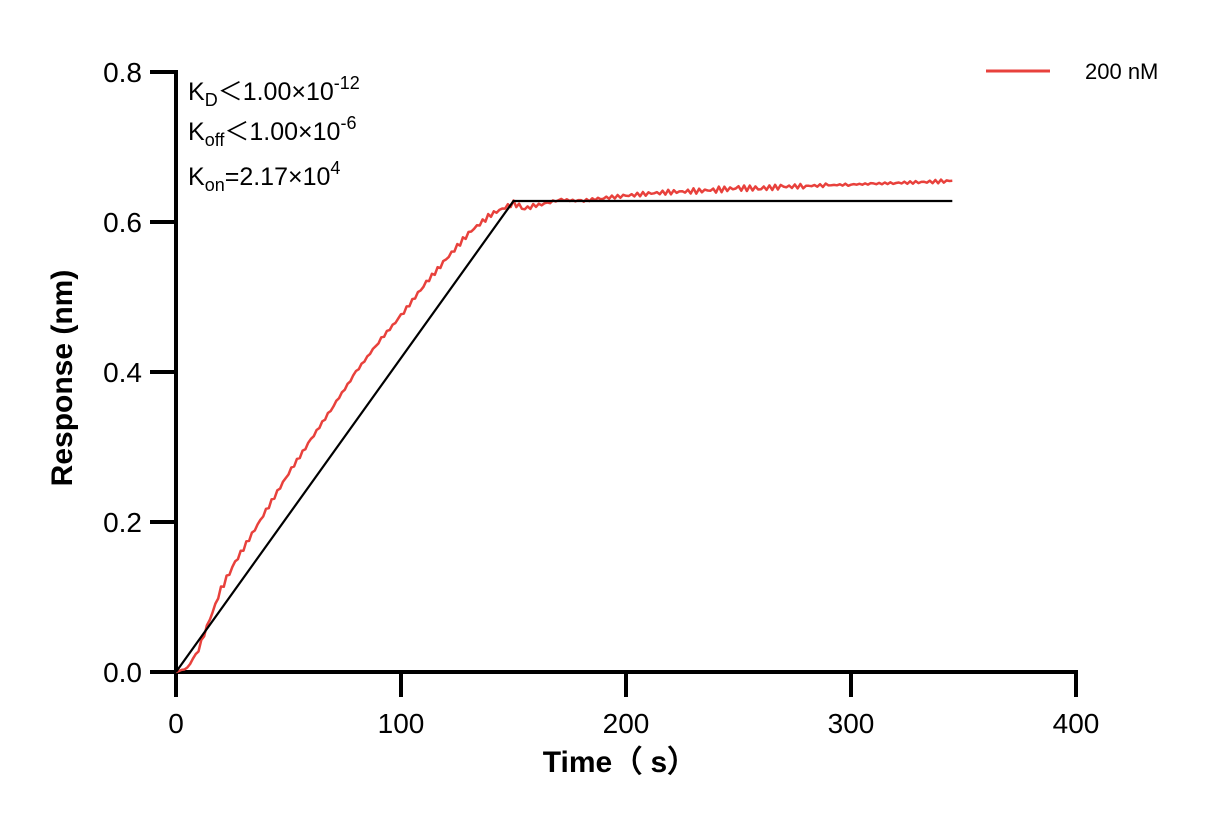  I want to click on x-tick-label: 400, so click(1076, 723).